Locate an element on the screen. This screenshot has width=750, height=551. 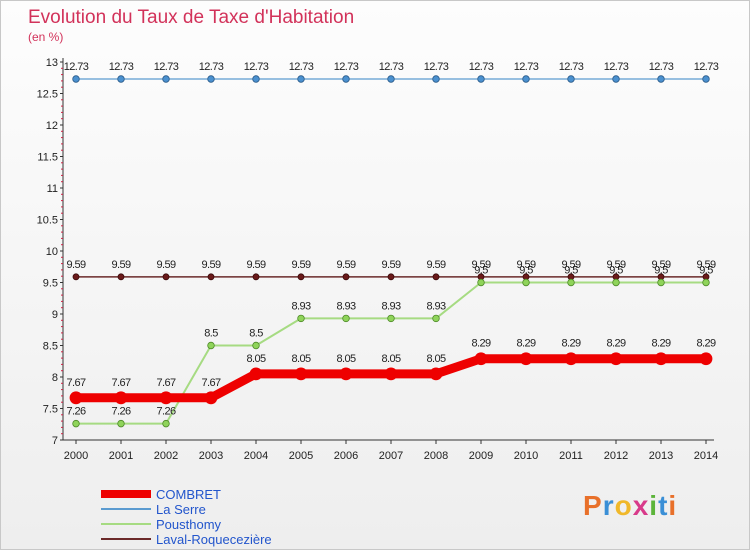
y-tick-label: 12.5 is located at coordinates (47, 95).